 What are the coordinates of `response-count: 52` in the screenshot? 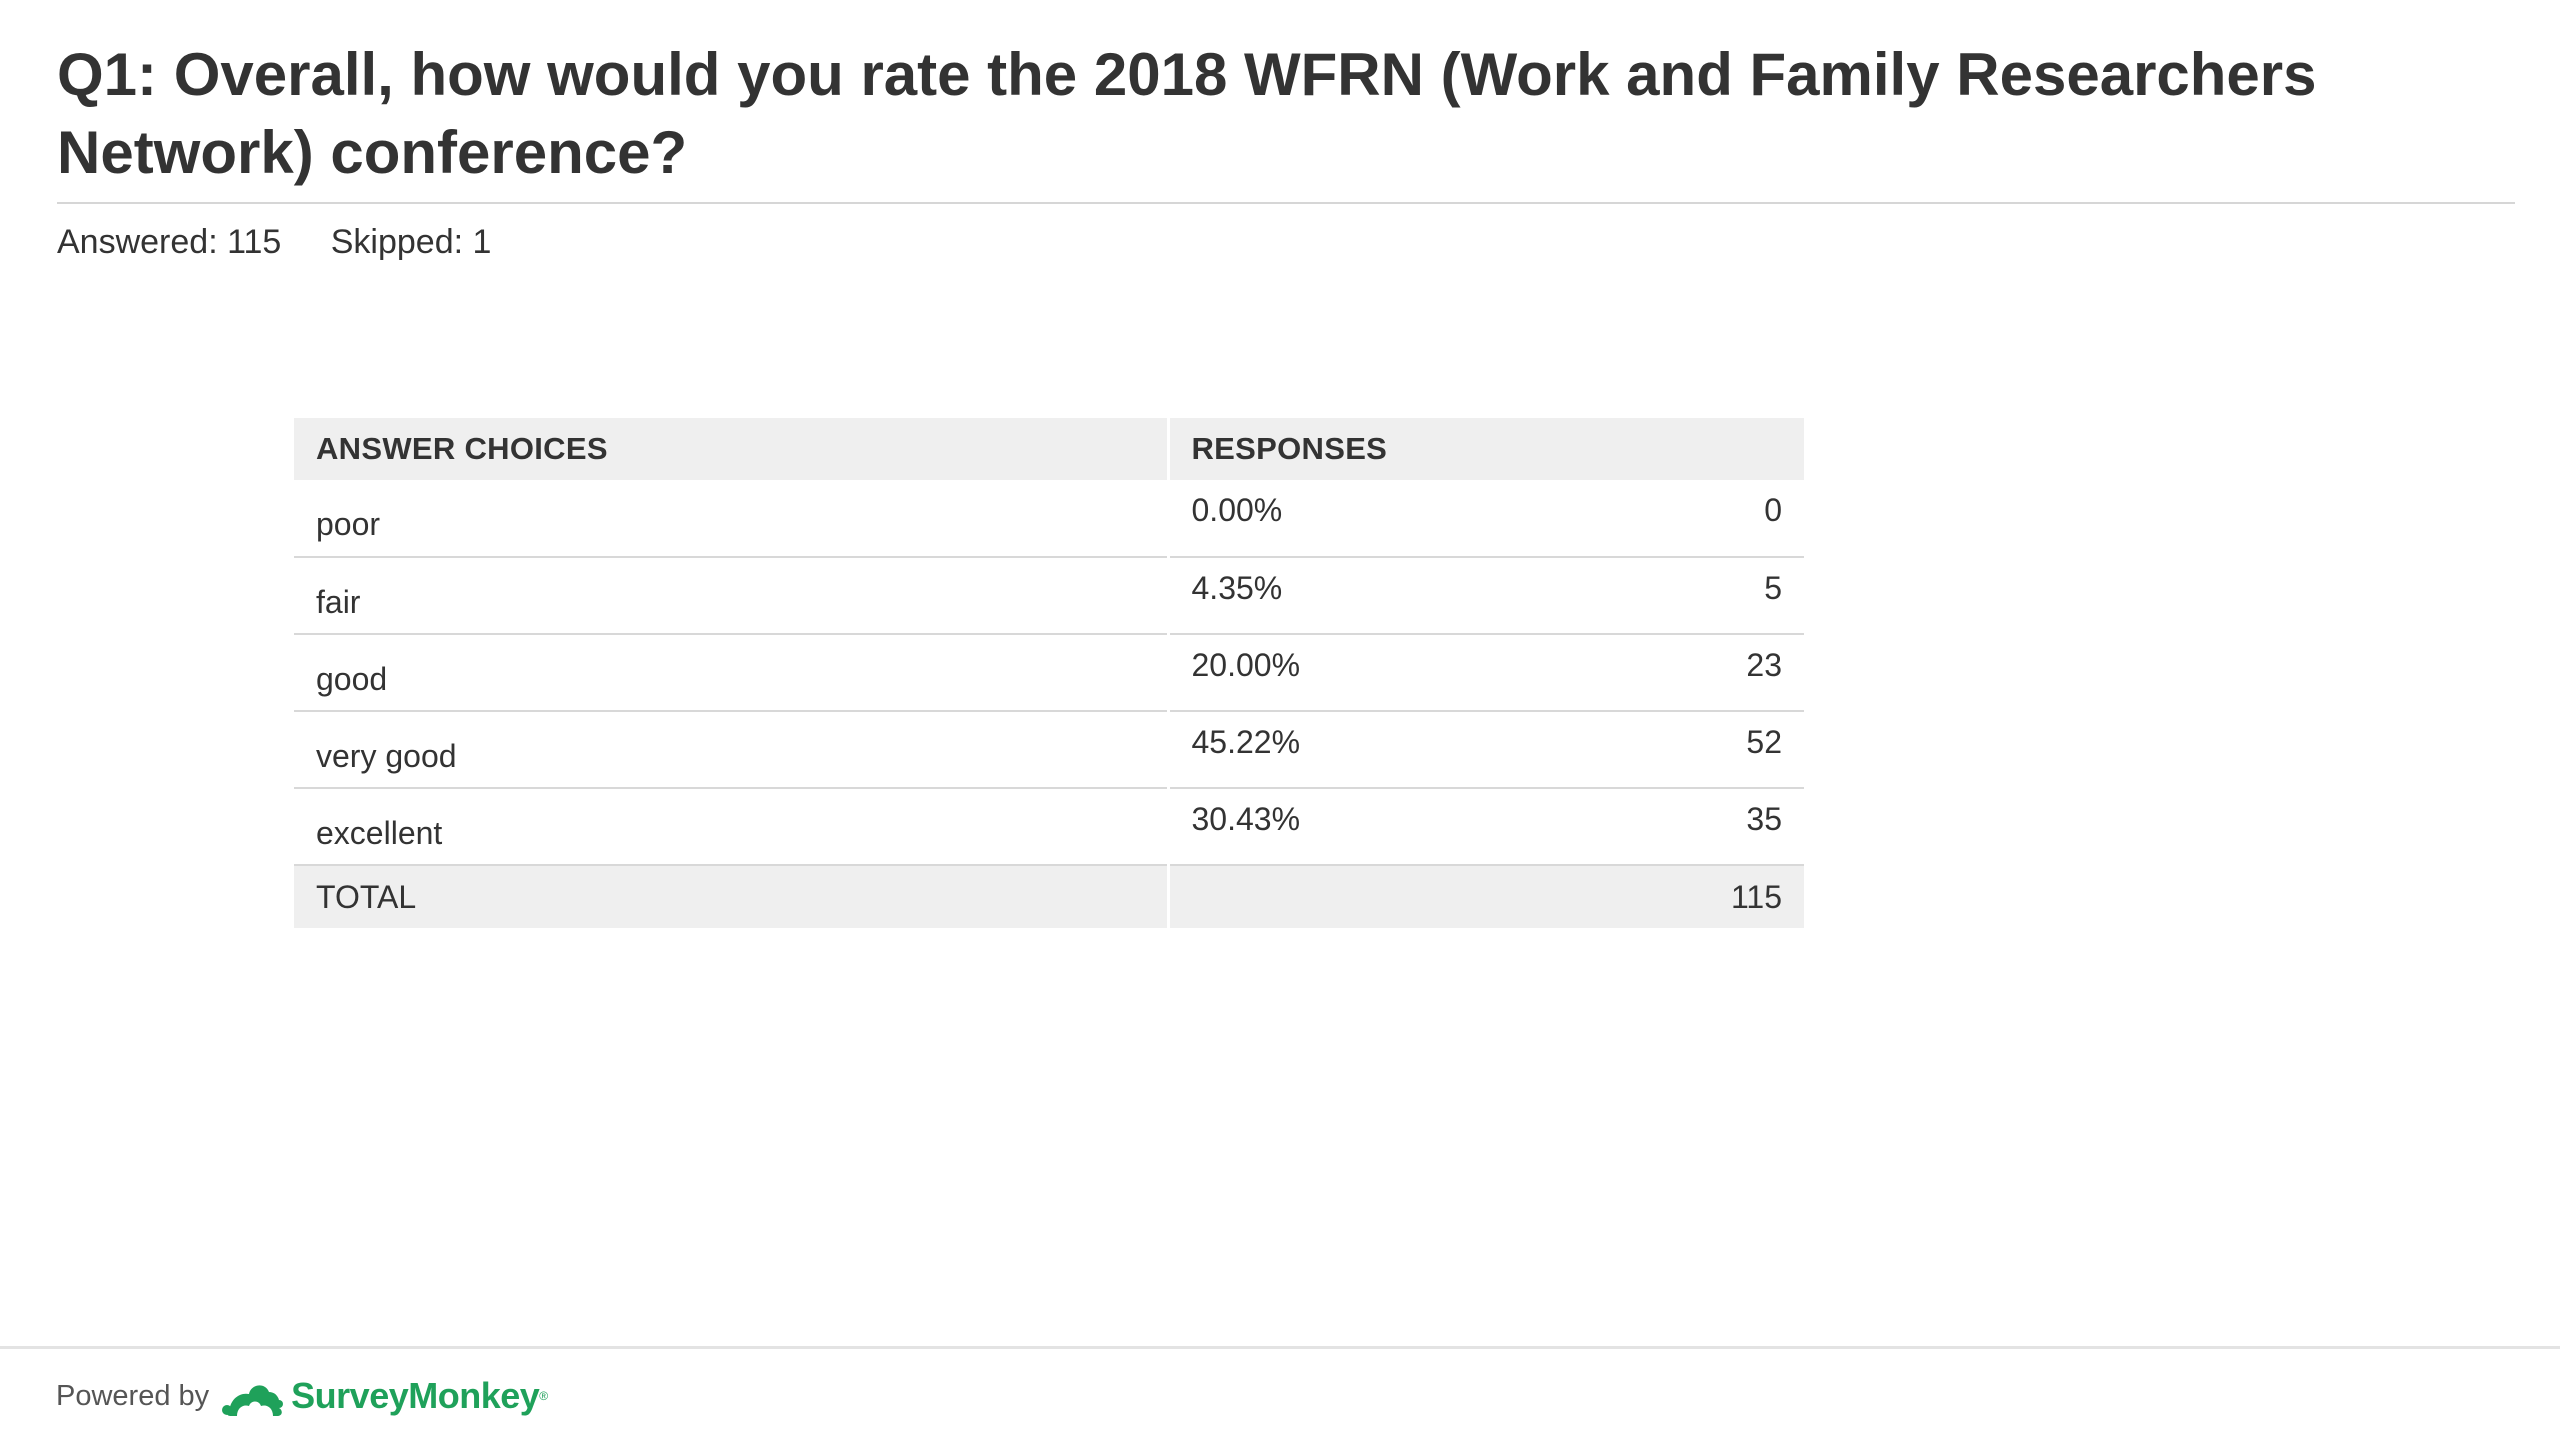 It's located at (1764, 742).